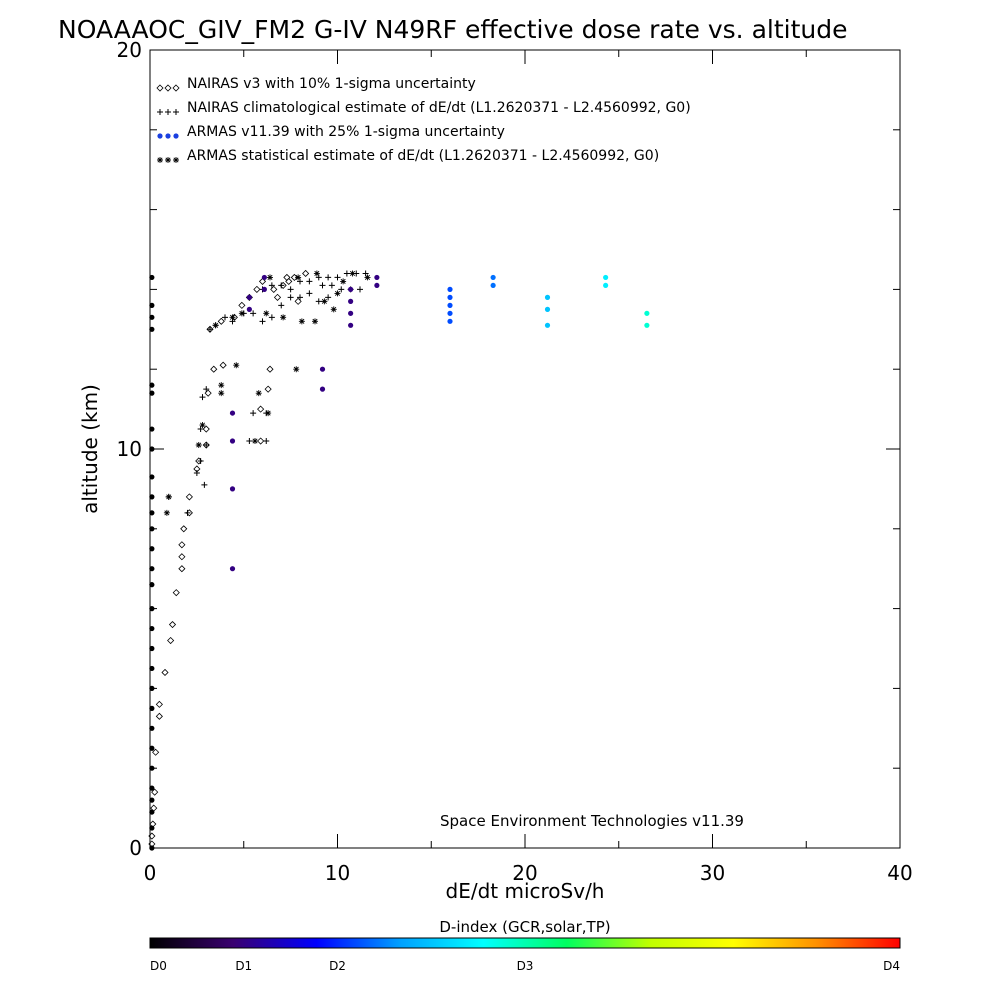 This screenshot has width=1000, height=1000. I want to click on colorbar-label: D0, so click(158, 966).